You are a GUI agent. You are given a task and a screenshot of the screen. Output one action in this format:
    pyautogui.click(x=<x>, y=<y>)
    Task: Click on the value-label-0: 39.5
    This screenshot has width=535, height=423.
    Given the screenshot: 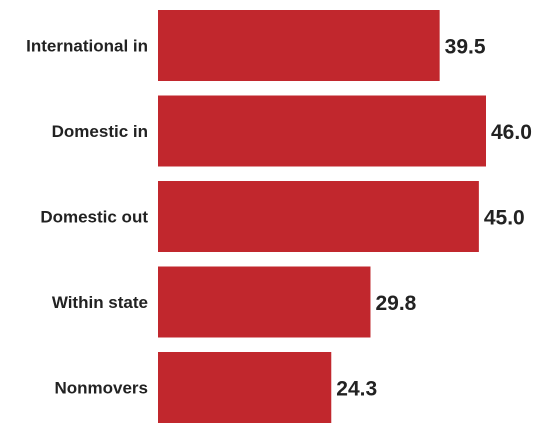 What is the action you would take?
    pyautogui.click(x=465, y=47)
    